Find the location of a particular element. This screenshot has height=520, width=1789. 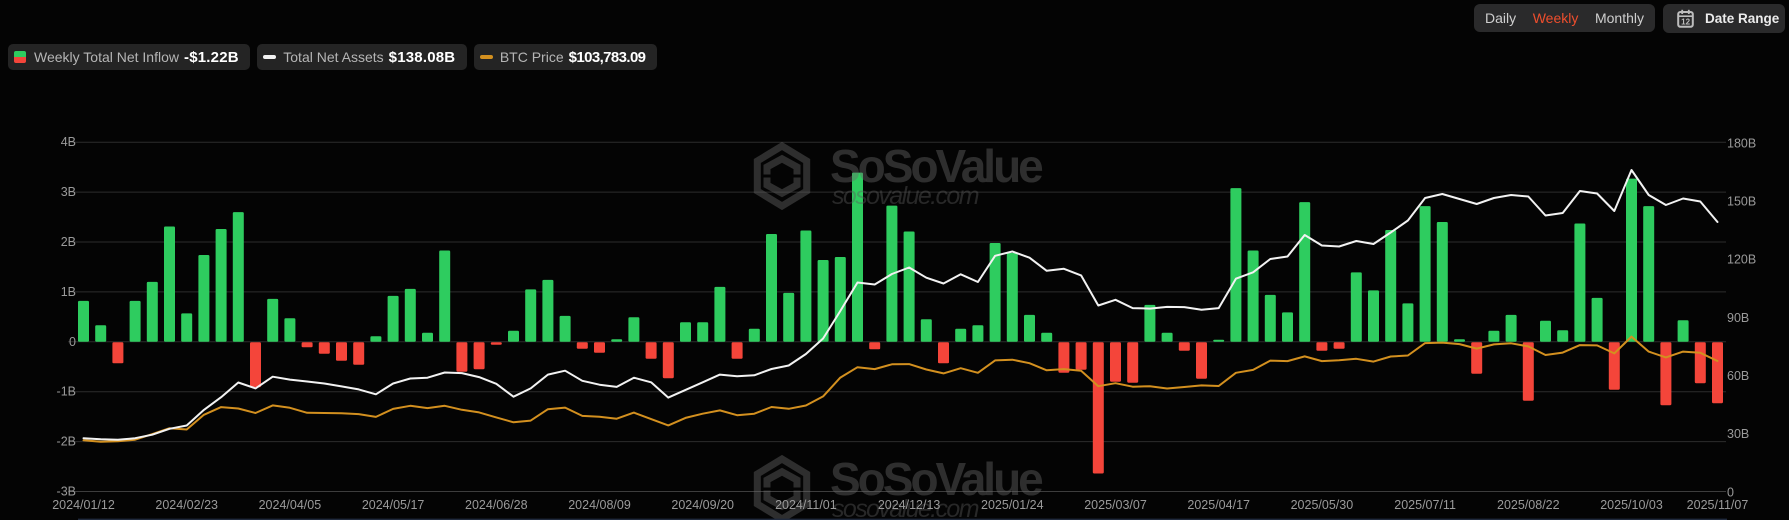

svg-text: -2B is located at coordinates (66, 442).